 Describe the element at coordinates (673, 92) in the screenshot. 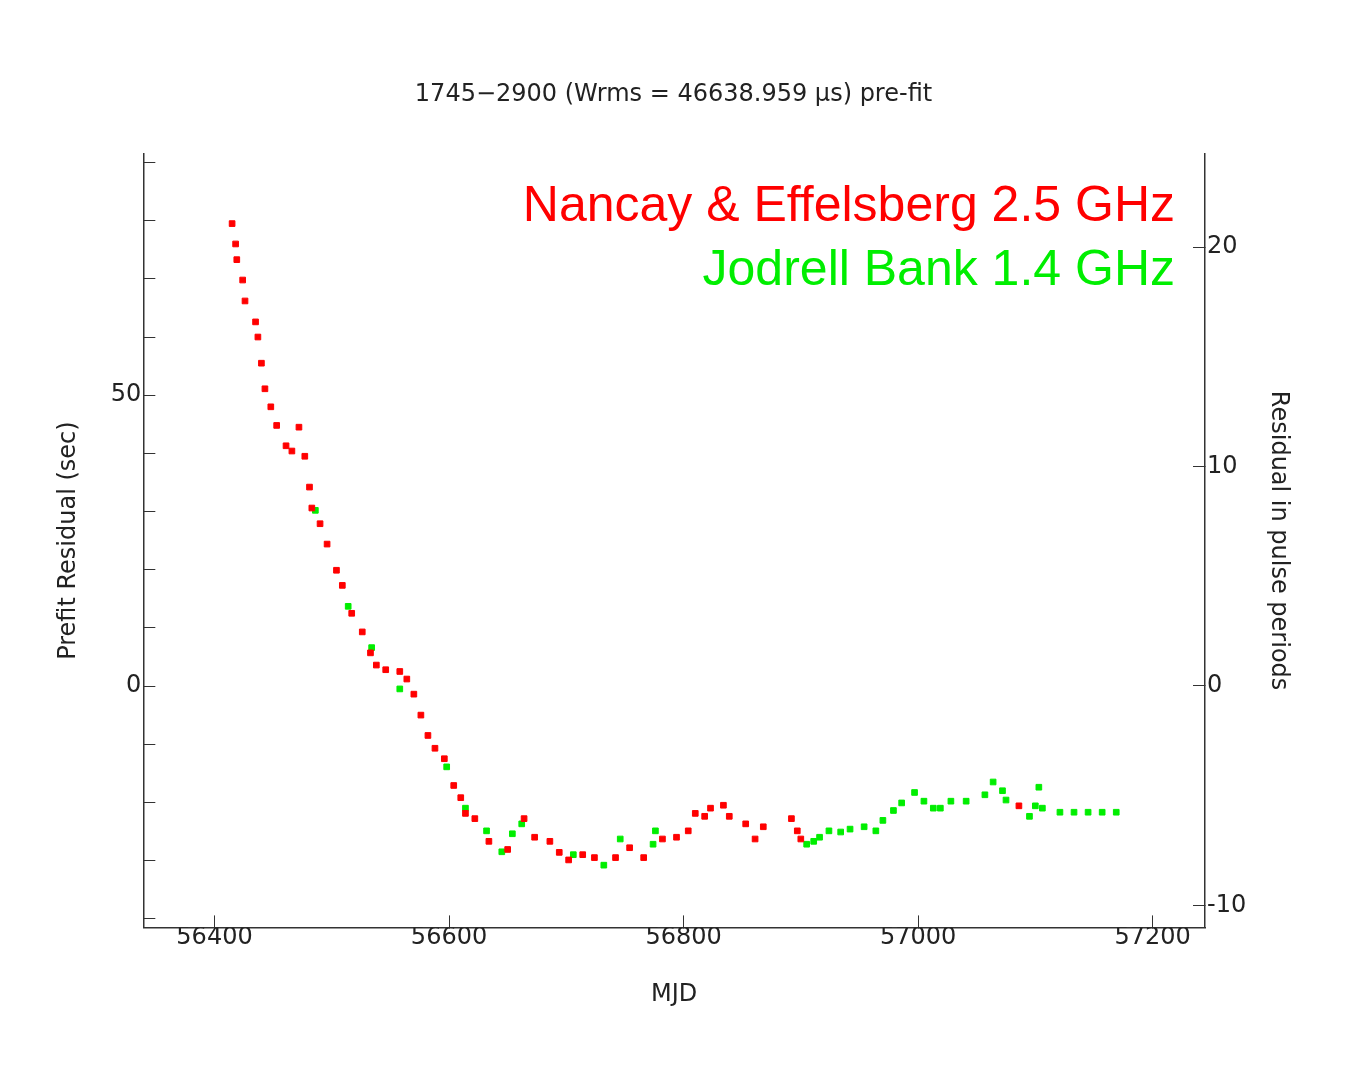

I see `chart-title: 1745−2900 (Wrms = 46638.959 μs) pre-fit` at that location.